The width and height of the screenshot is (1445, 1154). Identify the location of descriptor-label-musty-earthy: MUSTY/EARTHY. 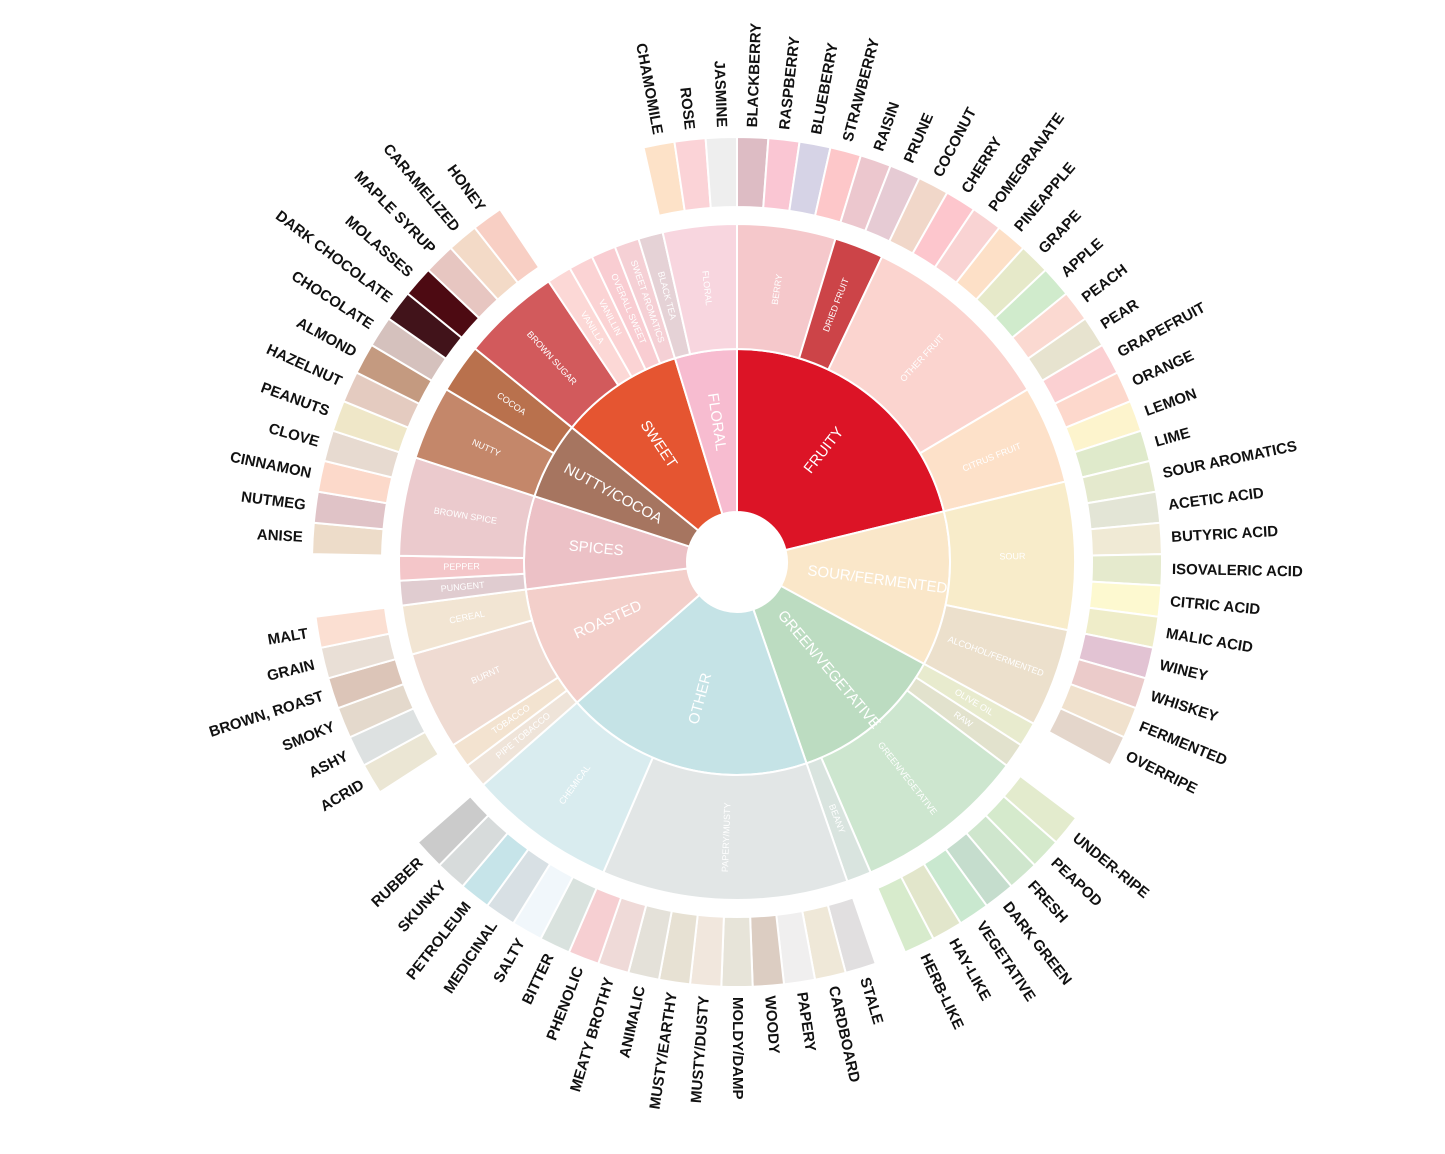
(664, 1051).